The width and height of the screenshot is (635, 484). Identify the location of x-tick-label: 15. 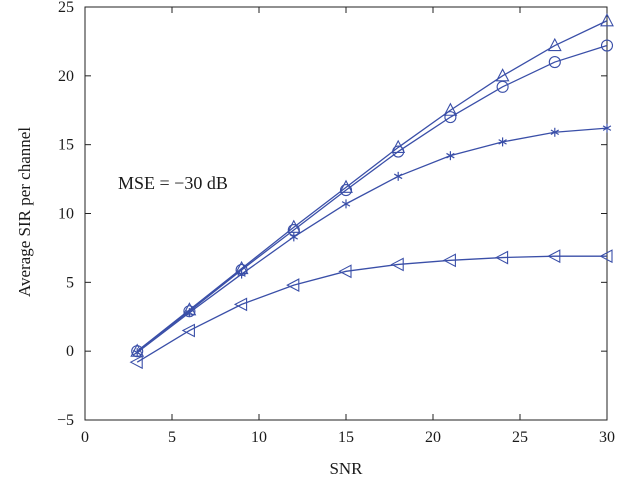
(346, 437).